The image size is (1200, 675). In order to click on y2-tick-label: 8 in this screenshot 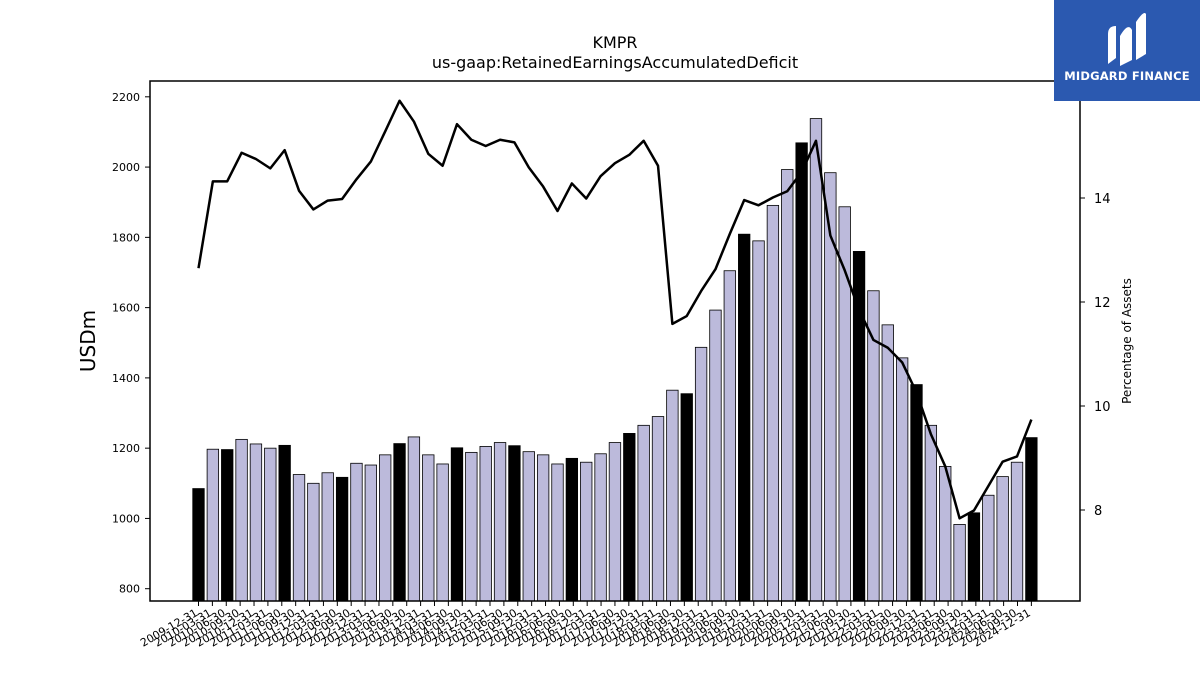, I will do `click(1098, 511)`.